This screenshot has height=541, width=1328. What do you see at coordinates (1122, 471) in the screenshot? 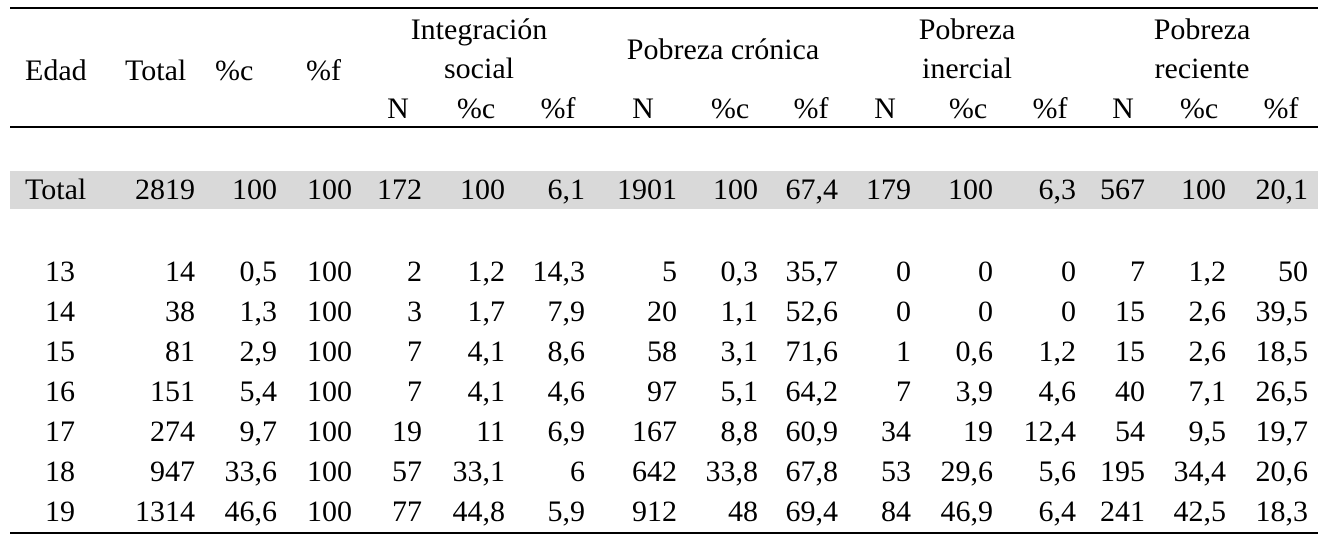
I see `table-row-5-rec-n: 195` at bounding box center [1122, 471].